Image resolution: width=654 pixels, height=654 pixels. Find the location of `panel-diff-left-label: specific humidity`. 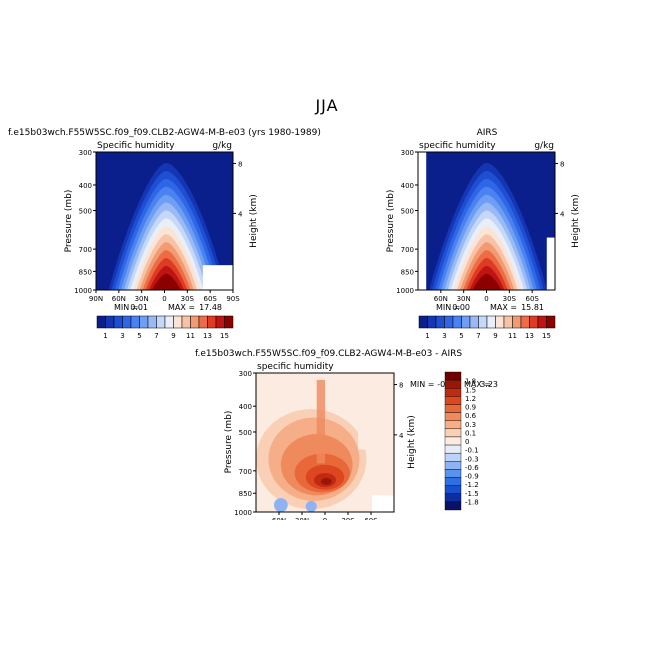

panel-diff-left-label: specific humidity is located at coordinates (295, 367).